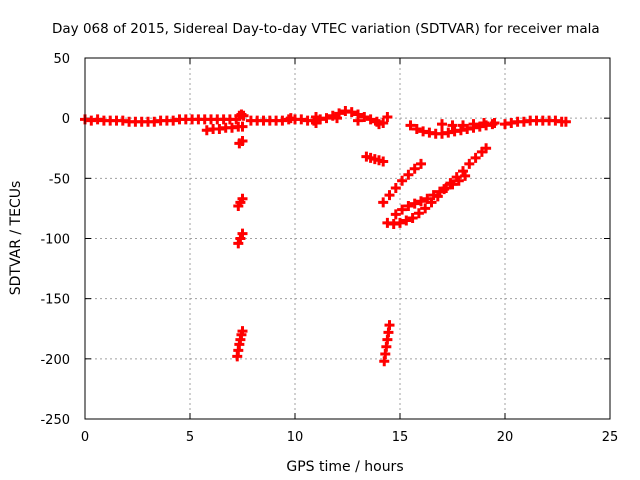  Describe the element at coordinates (505, 437) in the screenshot. I see `x-tick-label: 20` at that location.